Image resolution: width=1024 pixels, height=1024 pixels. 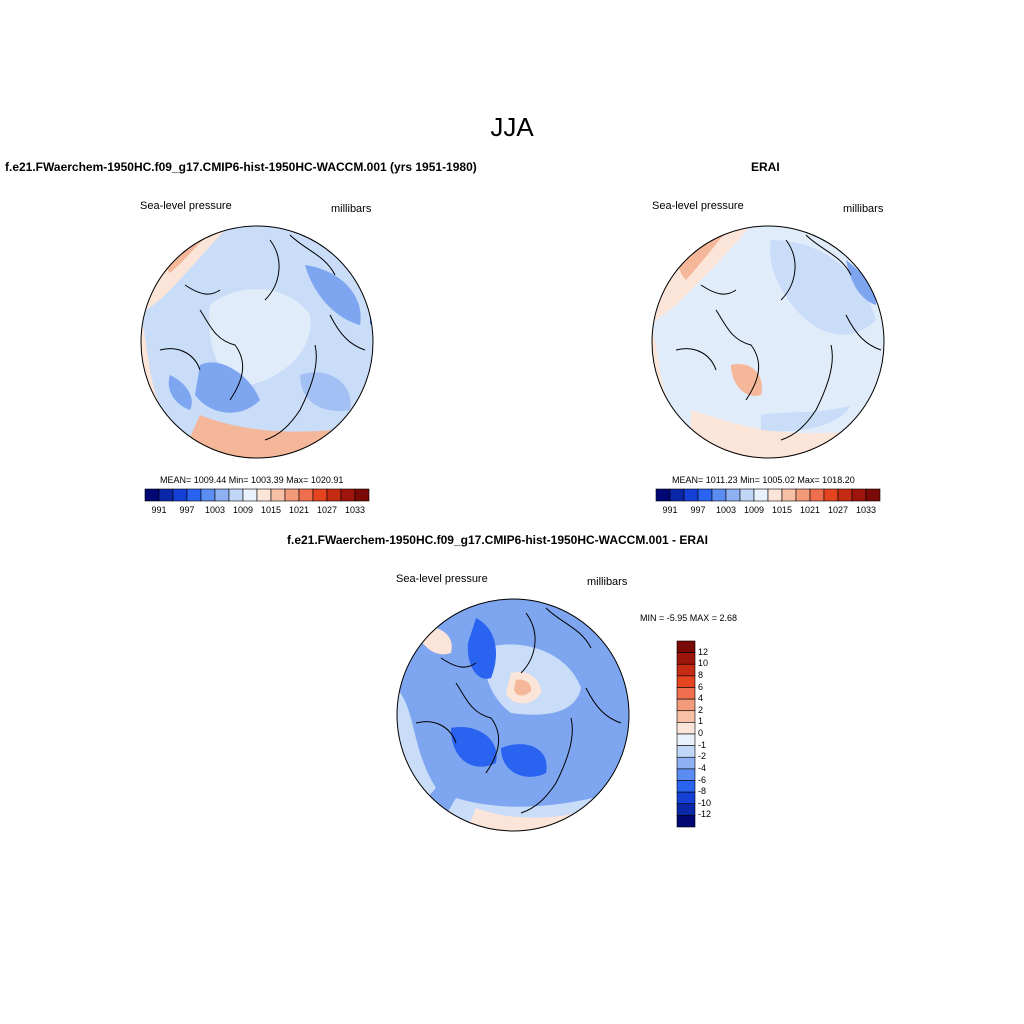 What do you see at coordinates (351, 209) in the screenshot?
I see `panel-1-units-label: millibars` at bounding box center [351, 209].